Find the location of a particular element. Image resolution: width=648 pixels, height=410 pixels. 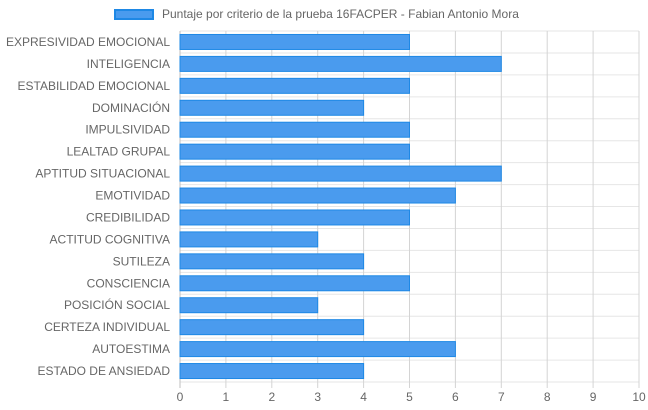

x-tick-label: 4 is located at coordinates (363, 397).